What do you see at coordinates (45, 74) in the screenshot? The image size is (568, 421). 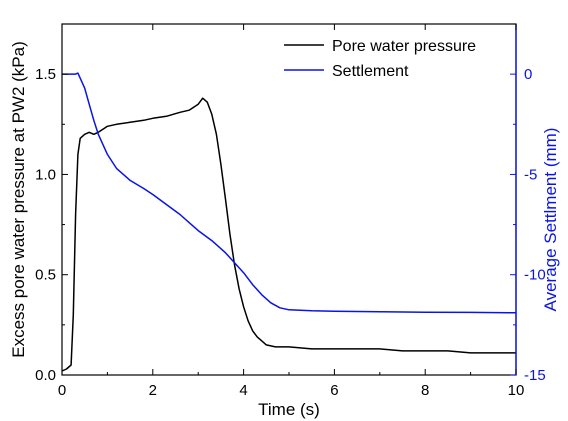 I see `y-left-tick-label-1.5: 1.5` at bounding box center [45, 74].